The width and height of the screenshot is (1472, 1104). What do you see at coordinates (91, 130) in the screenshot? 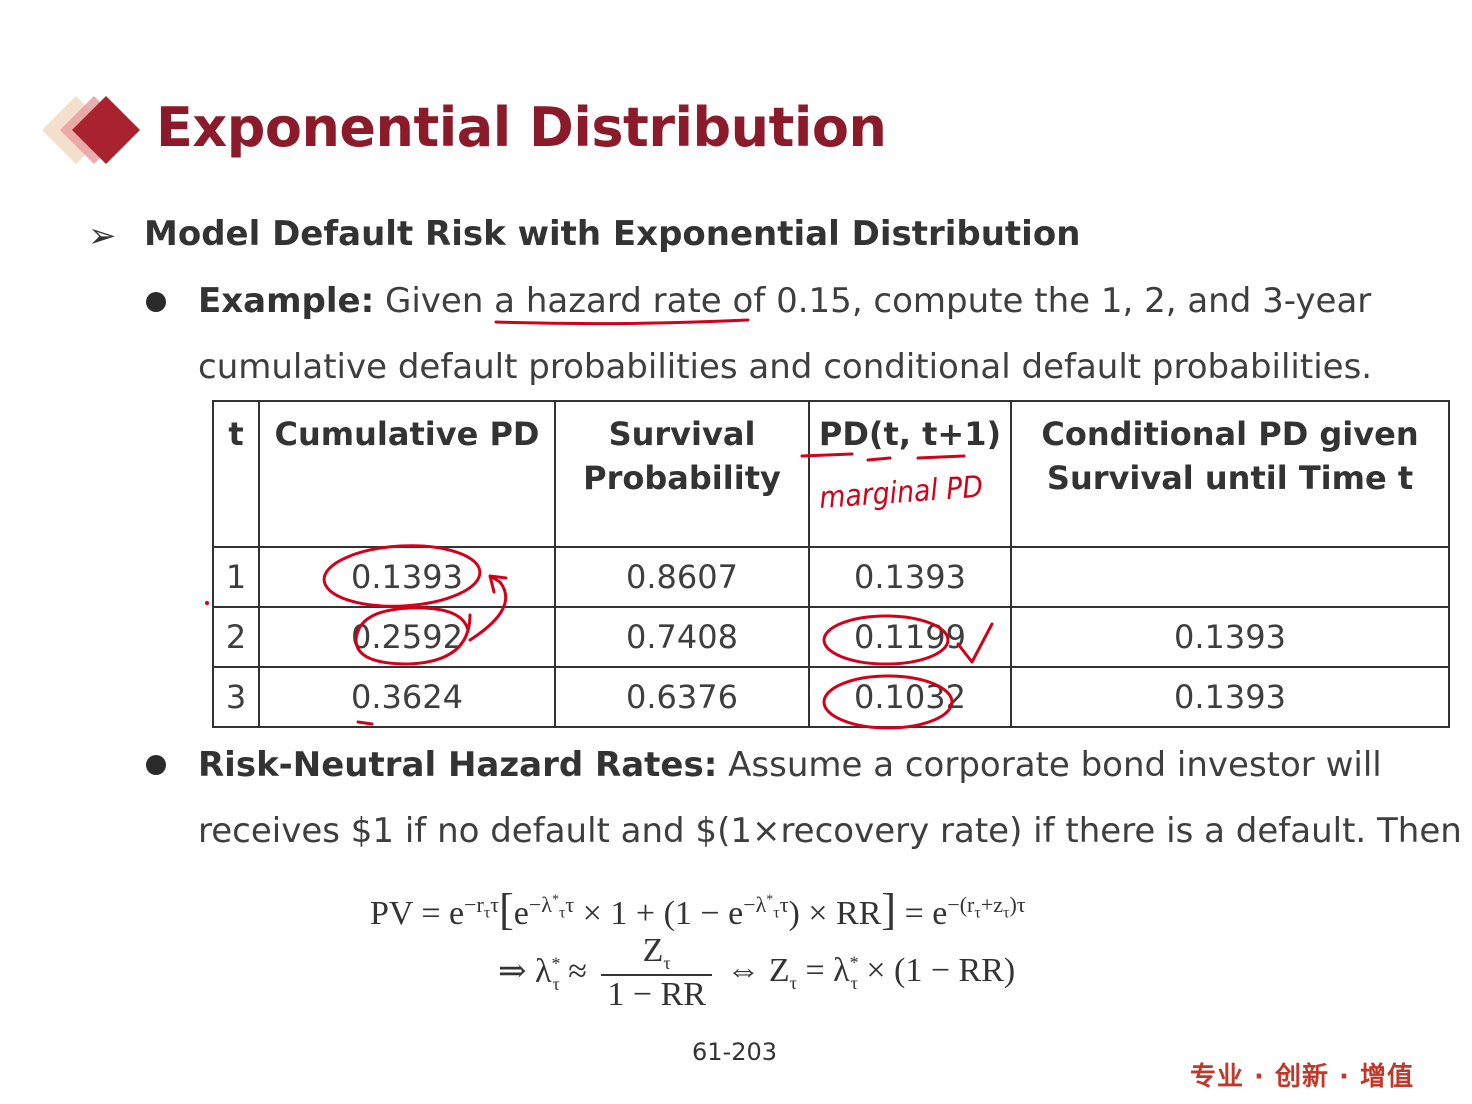
I see `diamond-logo-icon` at bounding box center [91, 130].